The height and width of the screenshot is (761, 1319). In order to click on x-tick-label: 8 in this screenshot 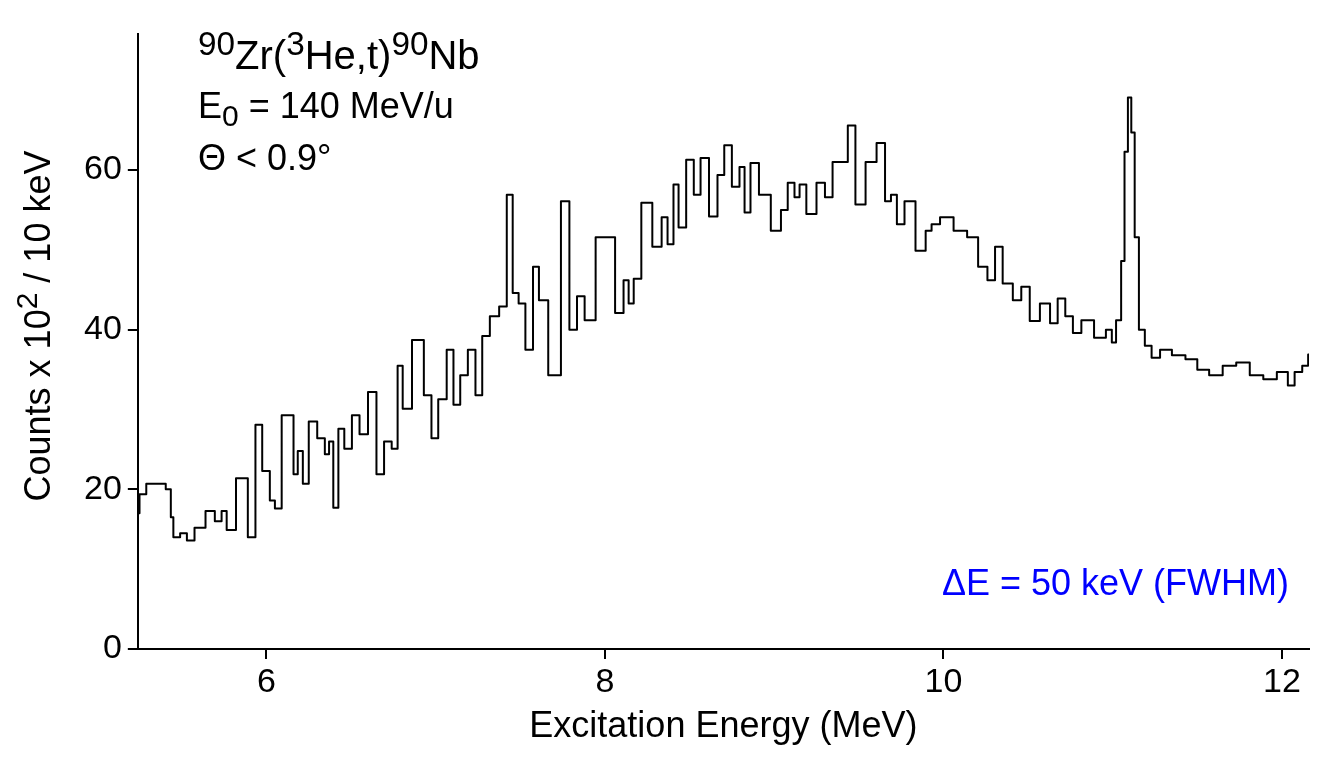, I will do `click(605, 679)`.